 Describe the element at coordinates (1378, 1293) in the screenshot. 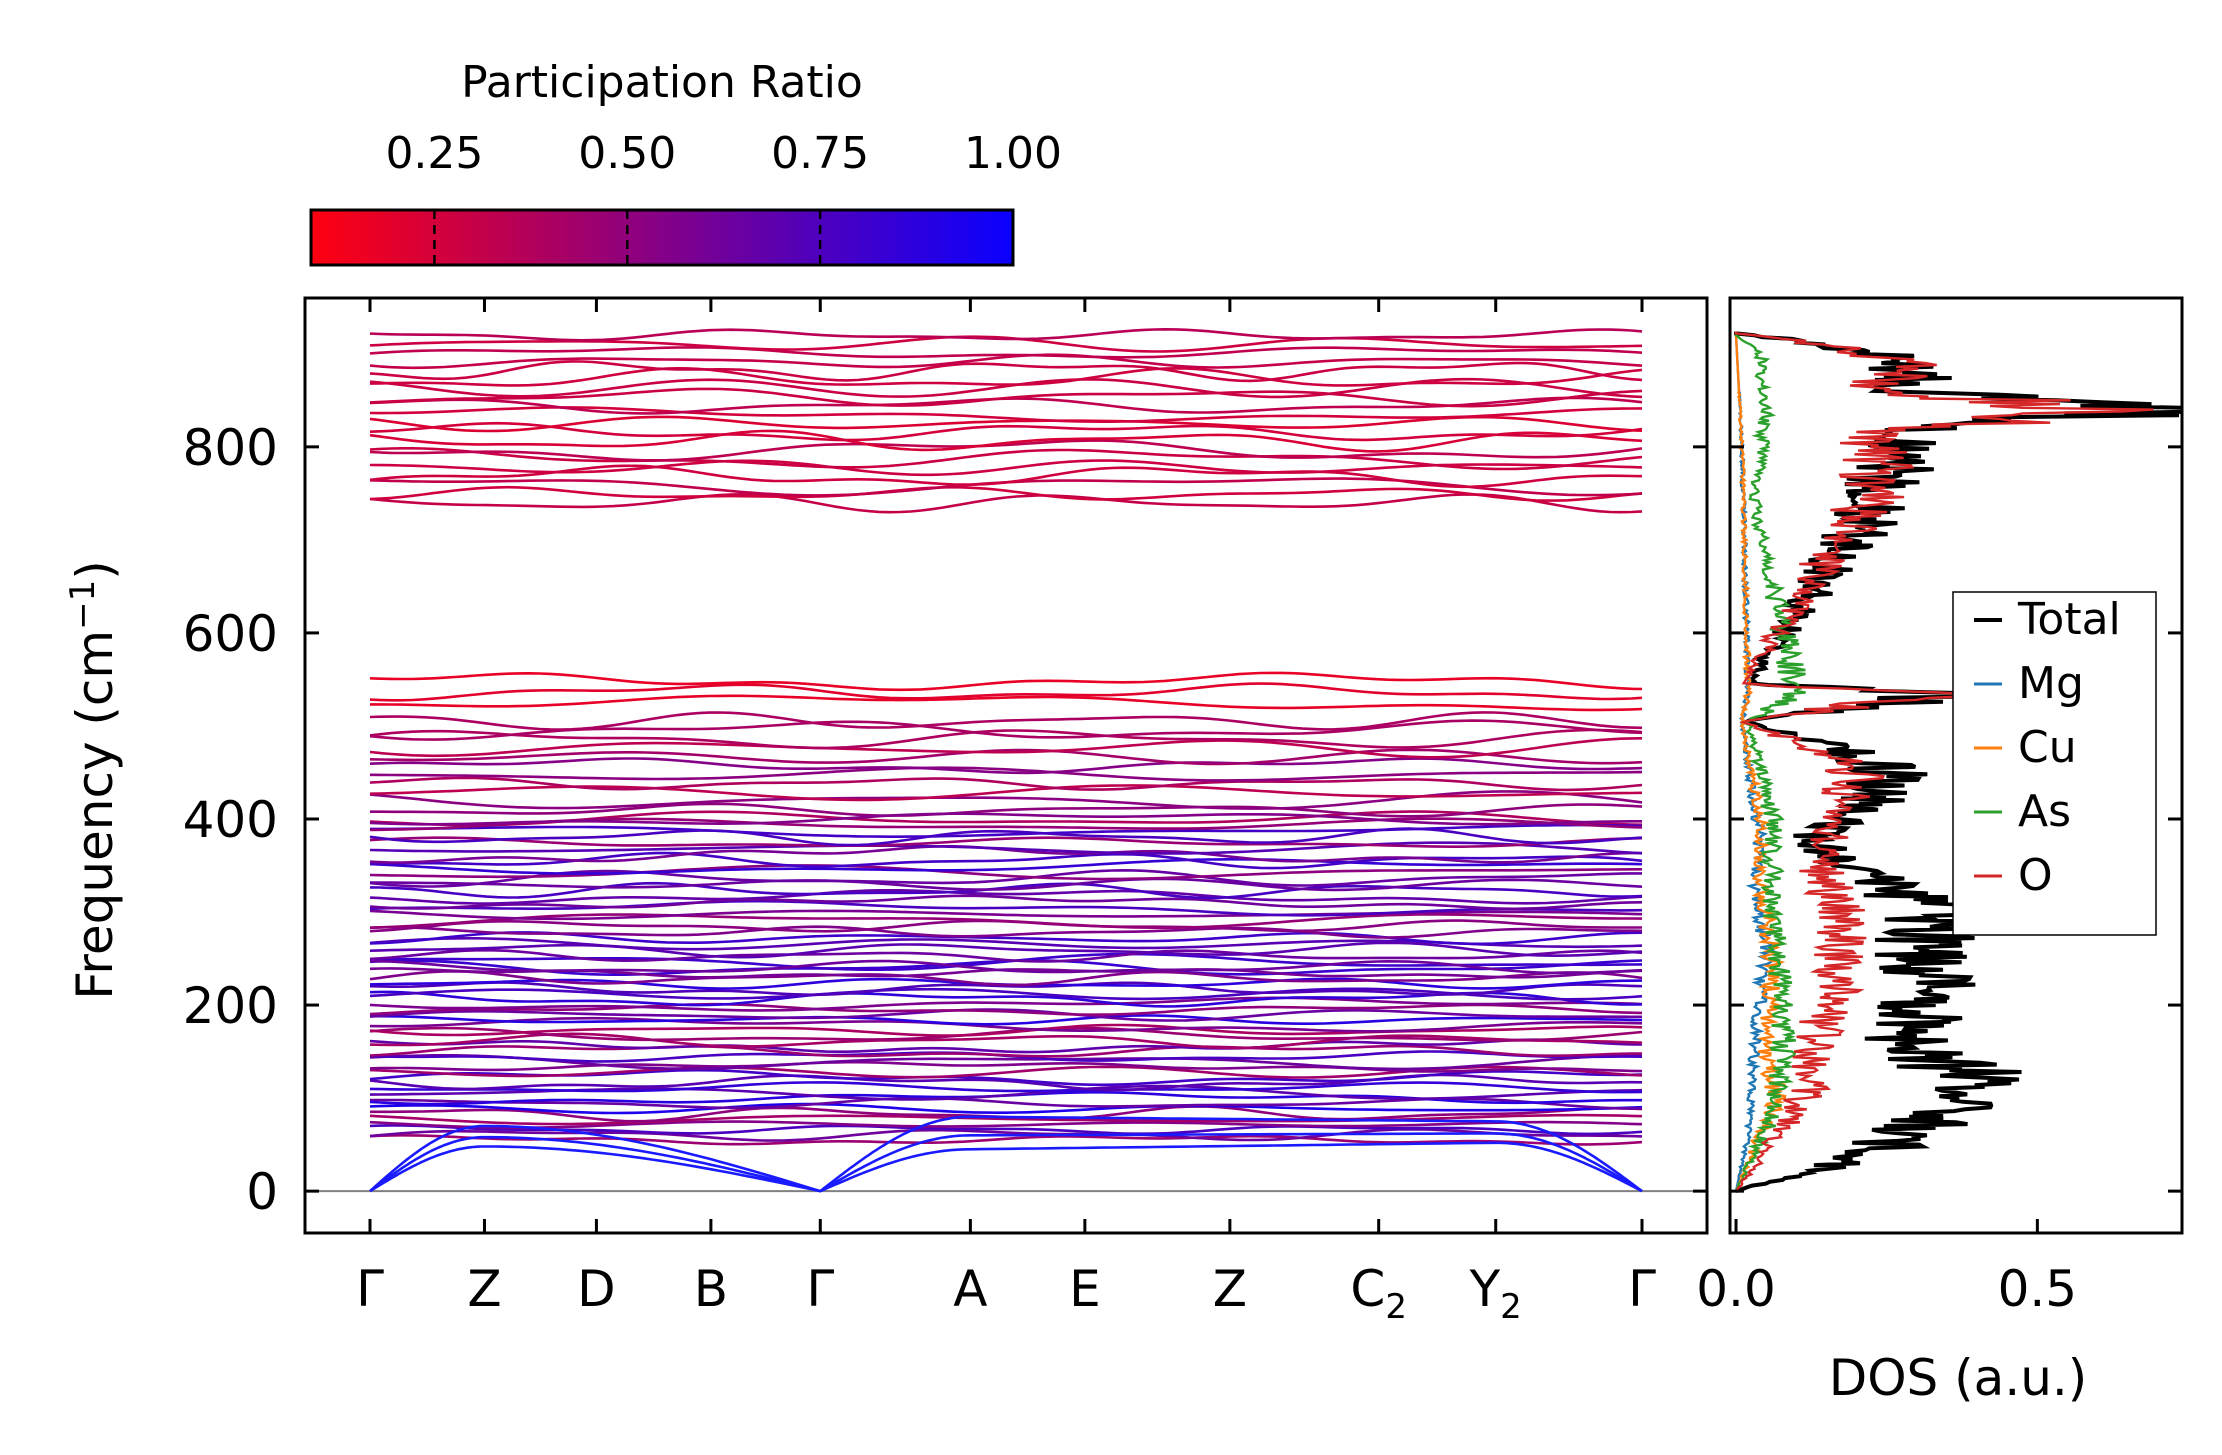

I see `kpath-label: C2` at that location.